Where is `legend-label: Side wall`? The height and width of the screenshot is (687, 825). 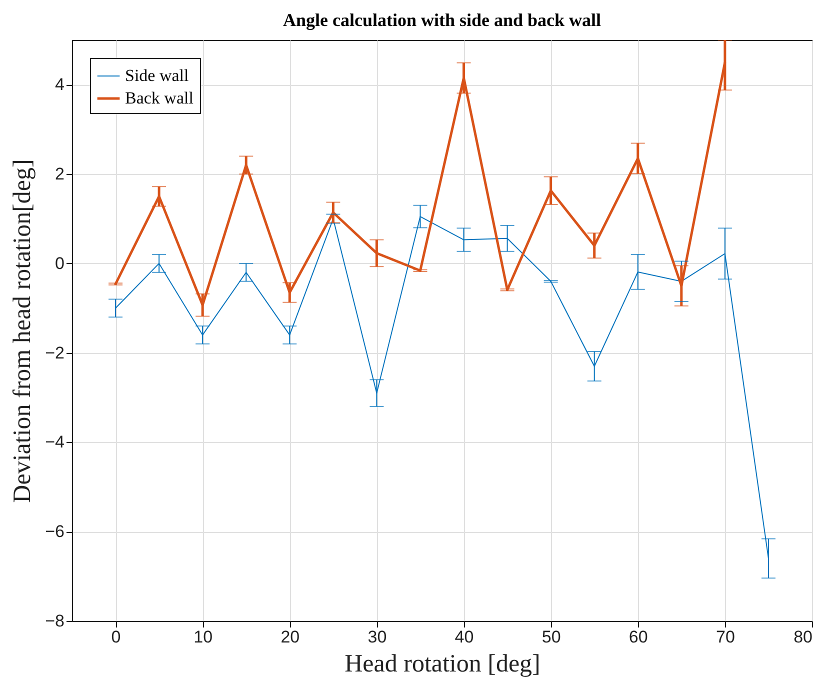 legend-label: Side wall is located at coordinates (157, 75).